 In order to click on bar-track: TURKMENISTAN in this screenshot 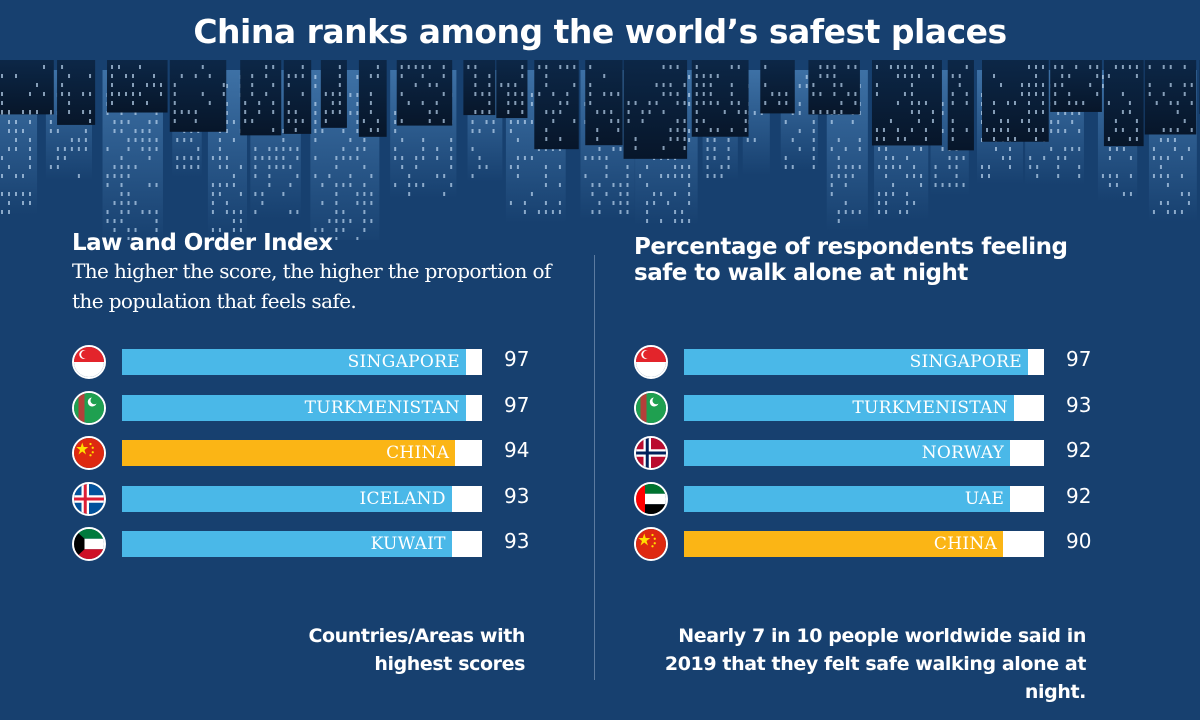, I will do `click(864, 407)`.